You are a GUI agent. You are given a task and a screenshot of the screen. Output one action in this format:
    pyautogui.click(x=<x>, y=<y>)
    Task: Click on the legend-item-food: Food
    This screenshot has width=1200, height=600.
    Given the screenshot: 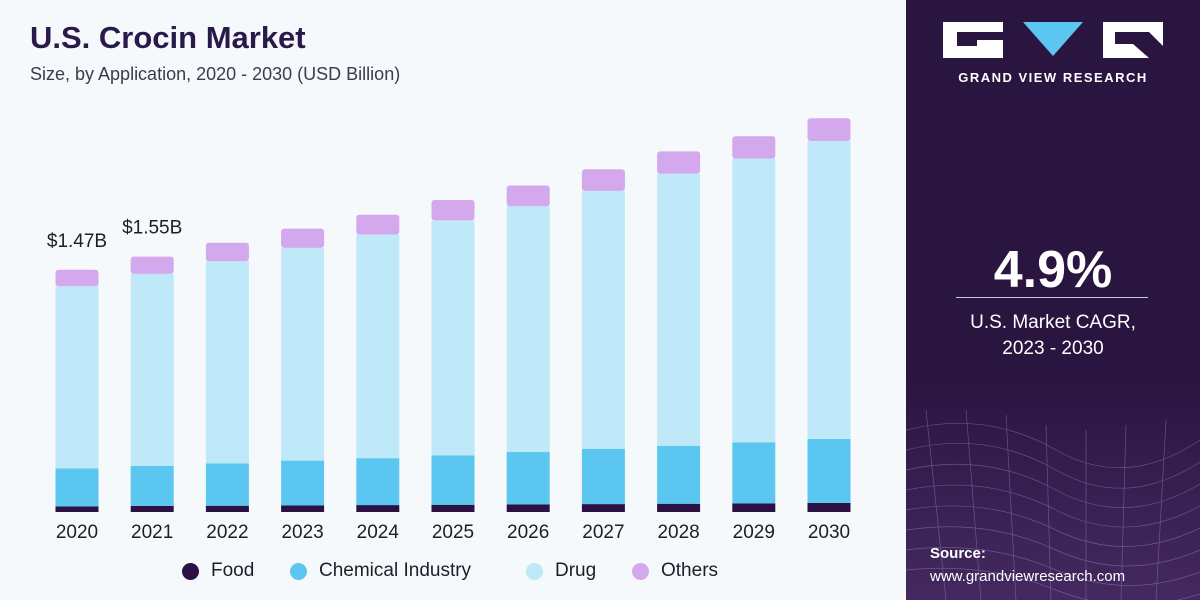 What is the action you would take?
    pyautogui.click(x=218, y=571)
    